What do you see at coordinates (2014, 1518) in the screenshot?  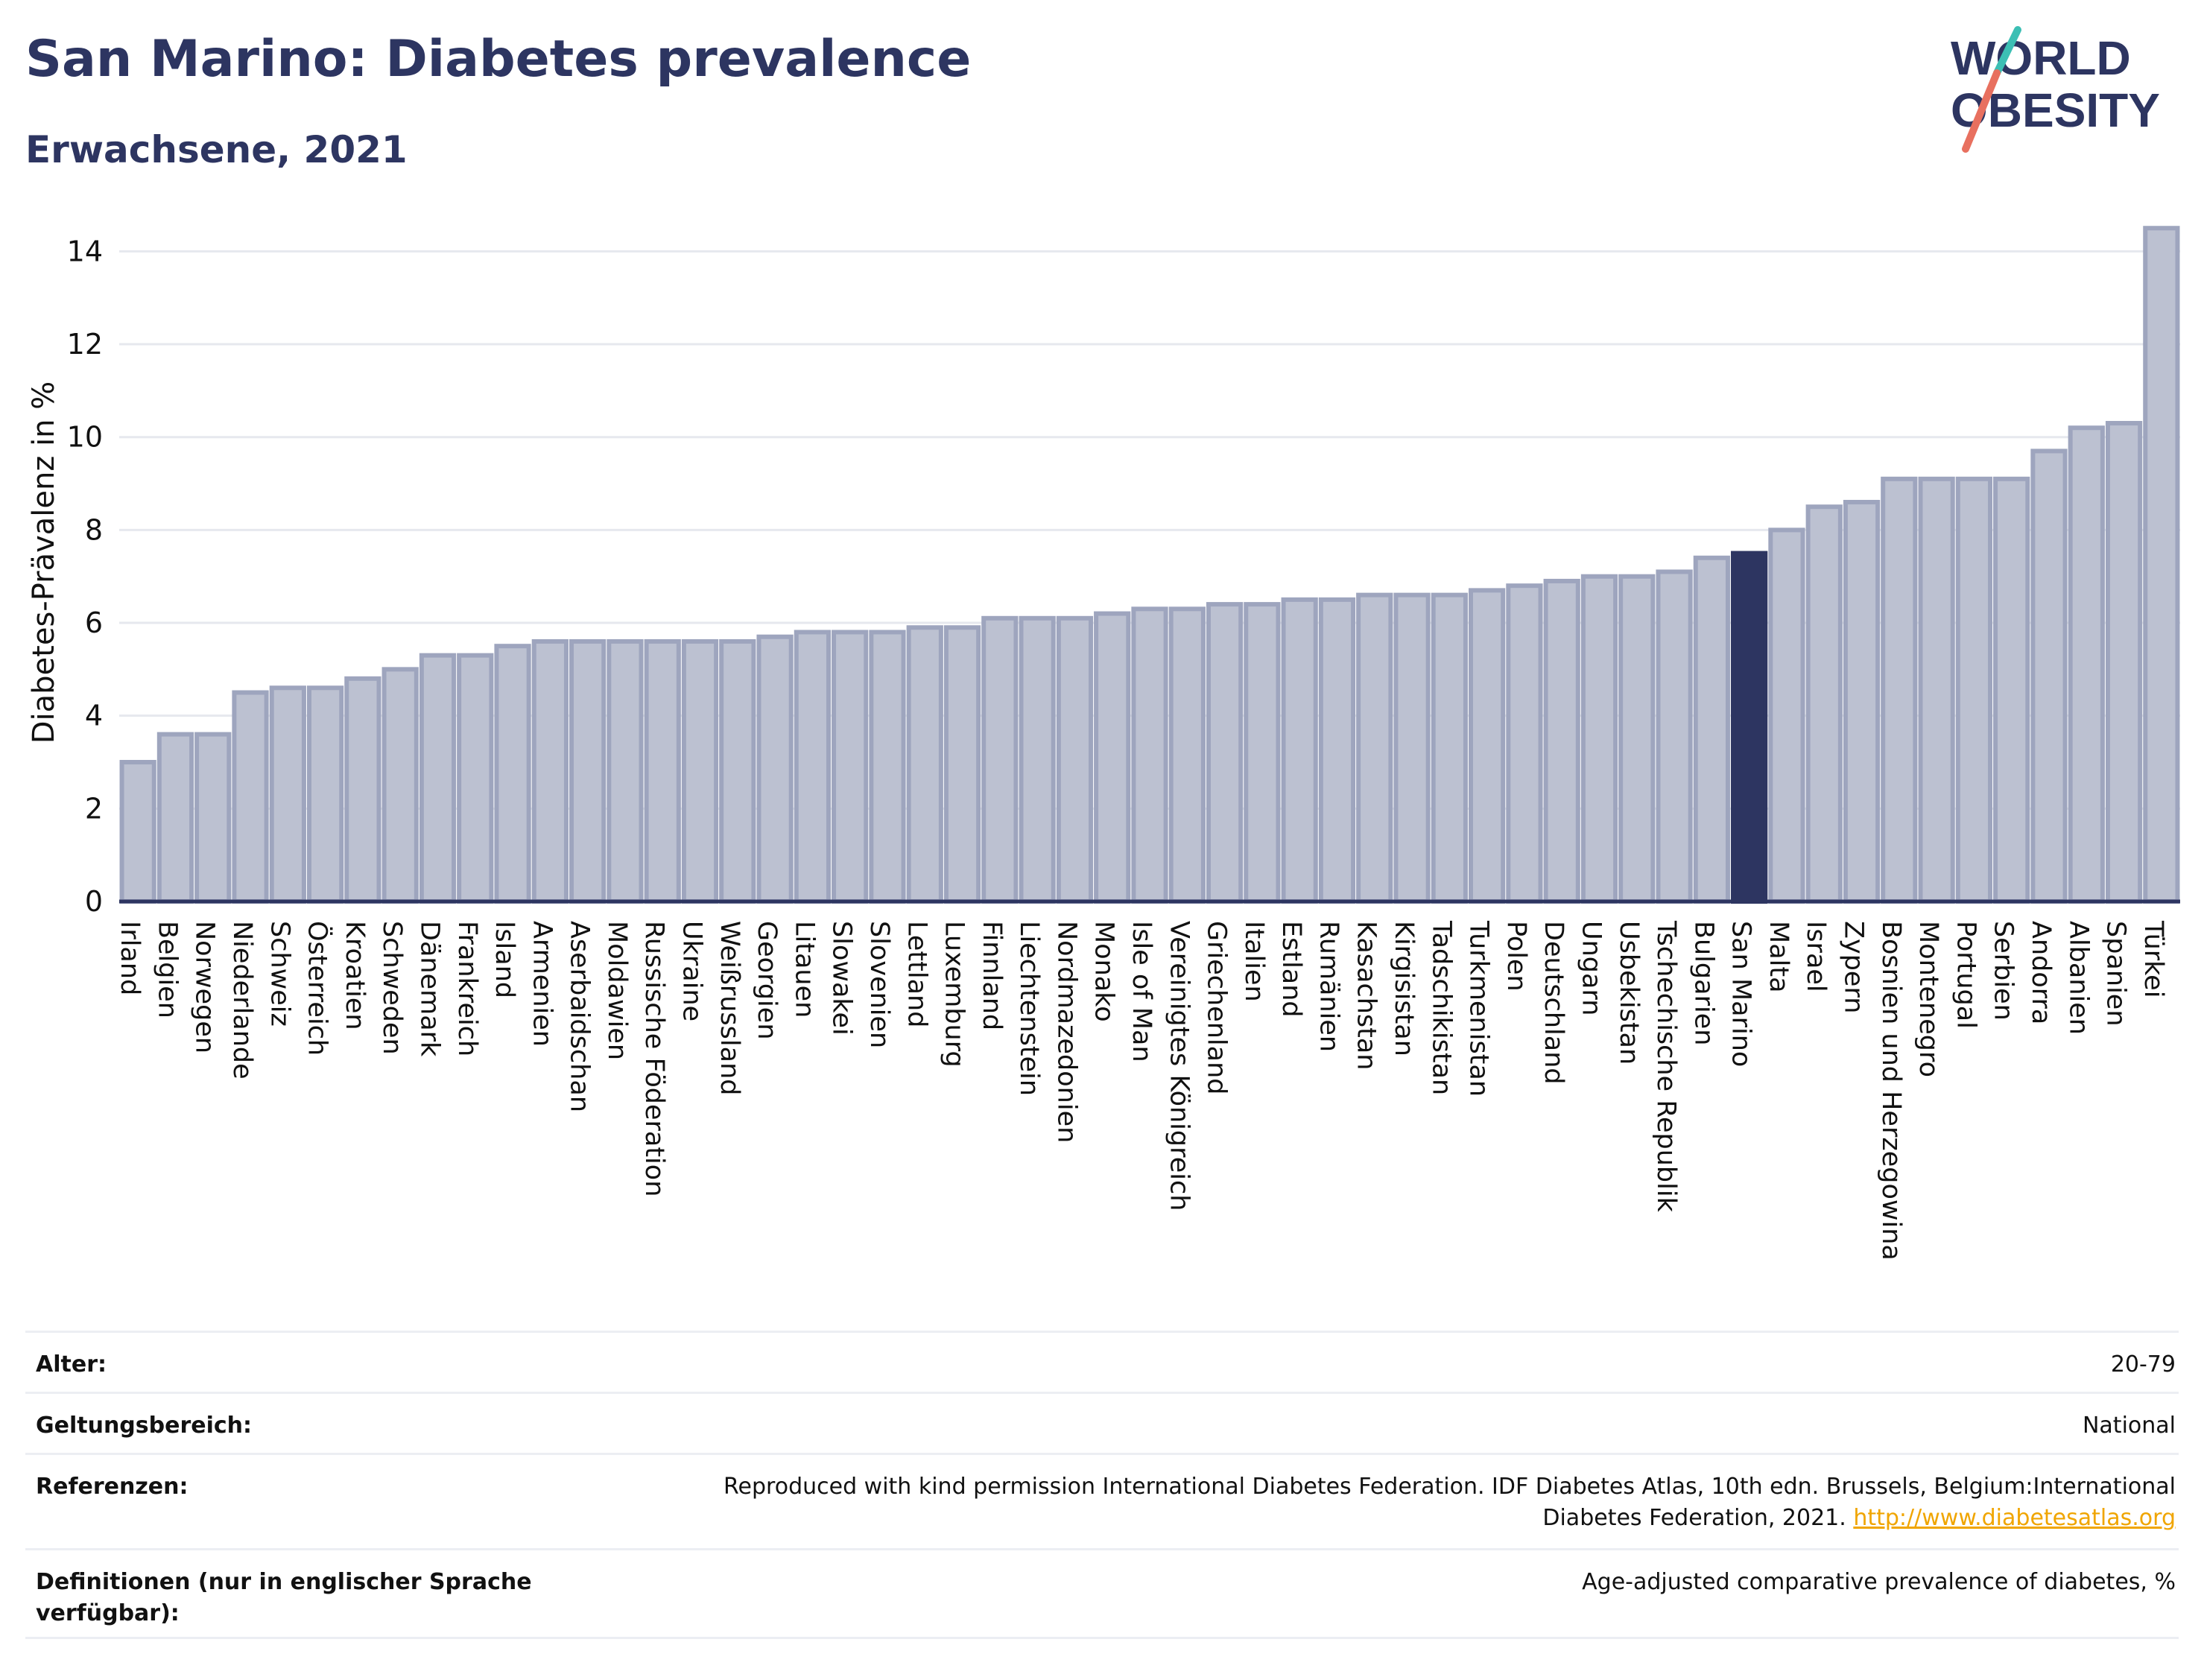 I see `reference-link: http://www.diabetesatlas.org` at bounding box center [2014, 1518].